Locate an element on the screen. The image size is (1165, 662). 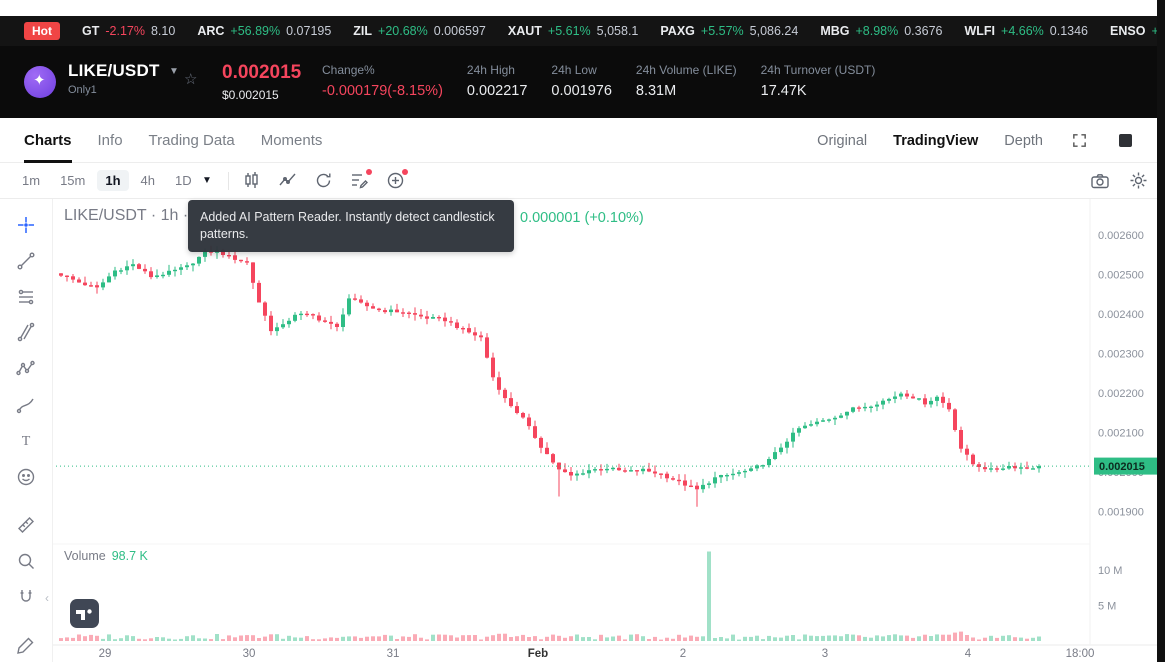
pattern-icon is located at coordinates (26, 369).